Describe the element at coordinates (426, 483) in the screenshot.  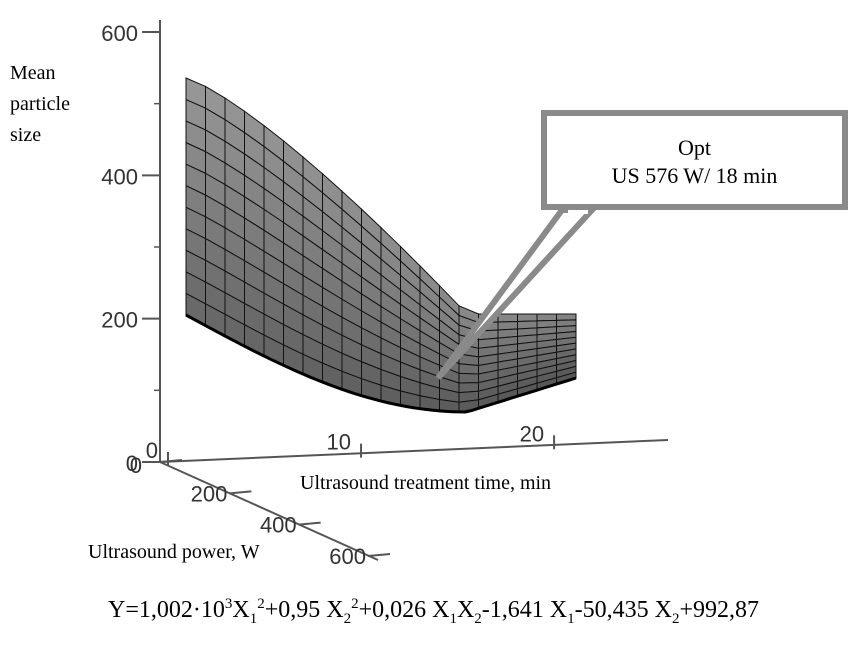
I see `x-axis-label: Ultrasound treatment time, min` at that location.